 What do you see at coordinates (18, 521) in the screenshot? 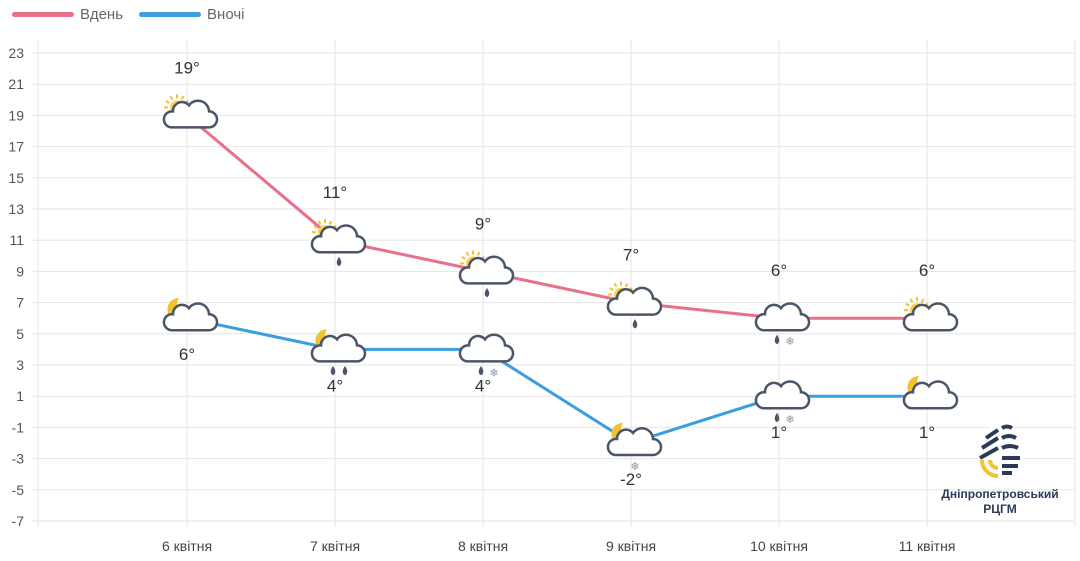
I see `y-tick-label: -7` at bounding box center [18, 521].